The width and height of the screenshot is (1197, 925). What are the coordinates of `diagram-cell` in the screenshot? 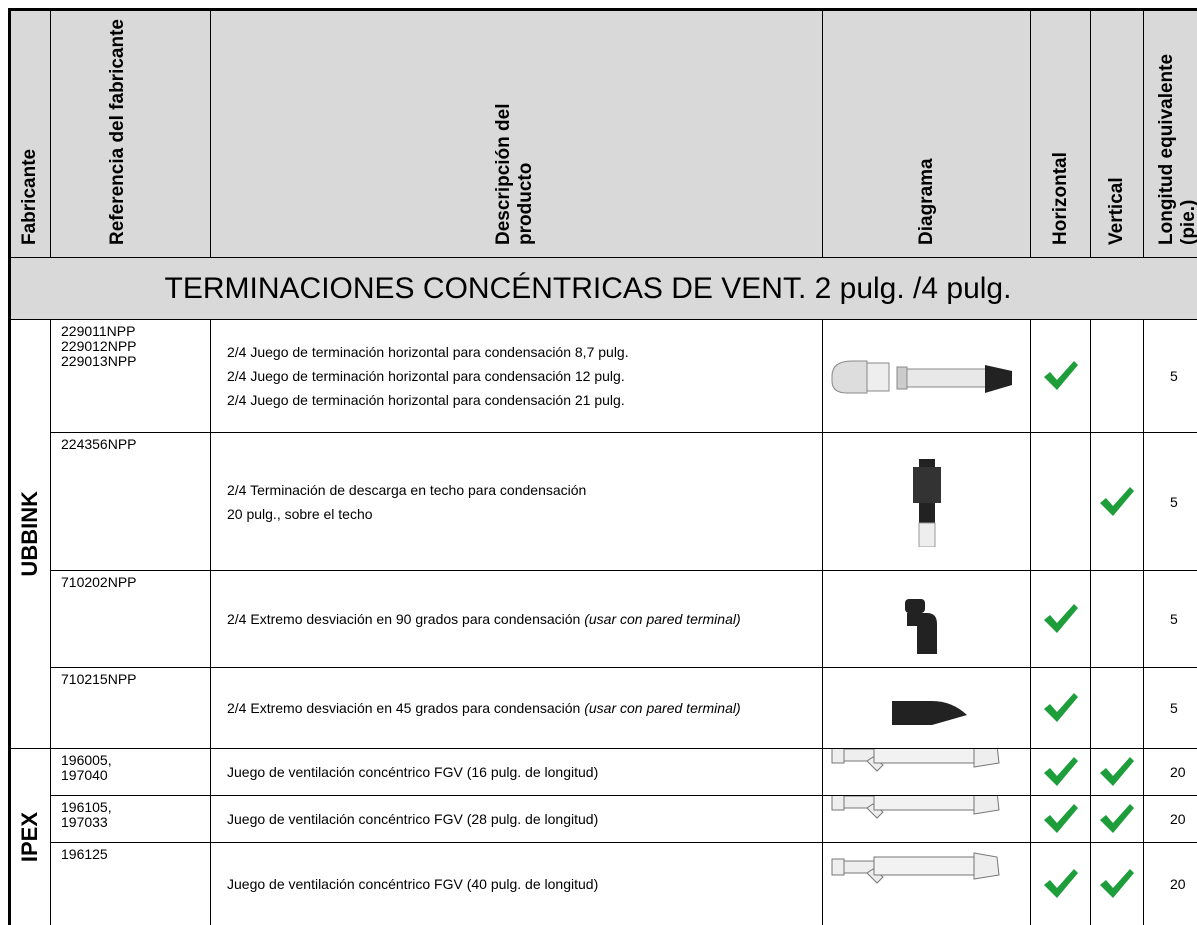 It's located at (926, 376).